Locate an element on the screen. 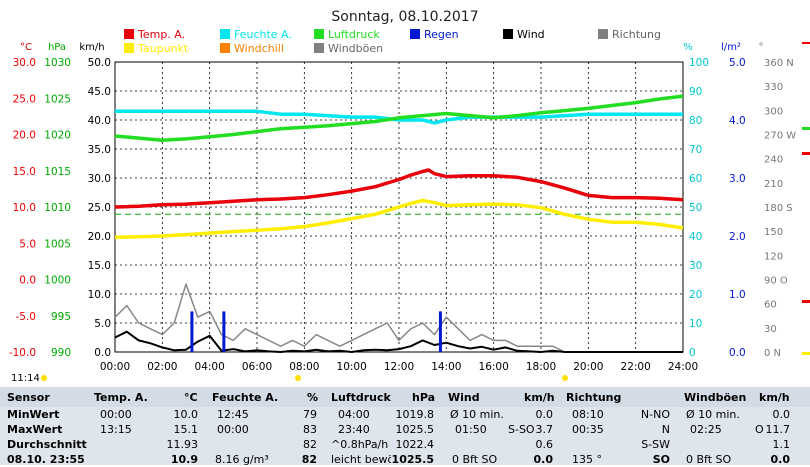 The width and height of the screenshot is (810, 467). tick-hum: 50 is located at coordinates (695, 208).